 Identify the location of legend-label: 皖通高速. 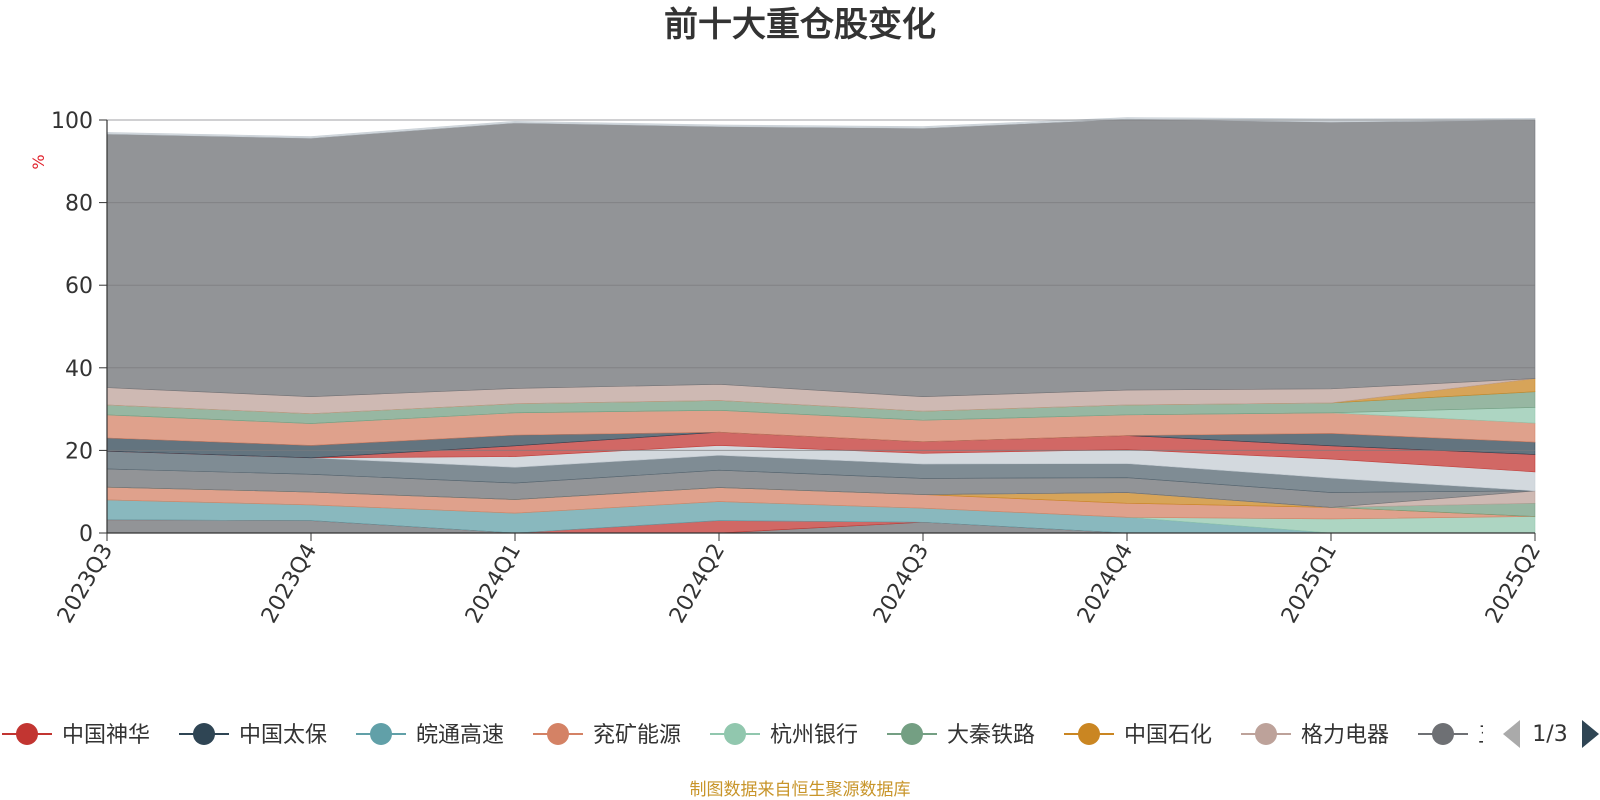
(460, 735).